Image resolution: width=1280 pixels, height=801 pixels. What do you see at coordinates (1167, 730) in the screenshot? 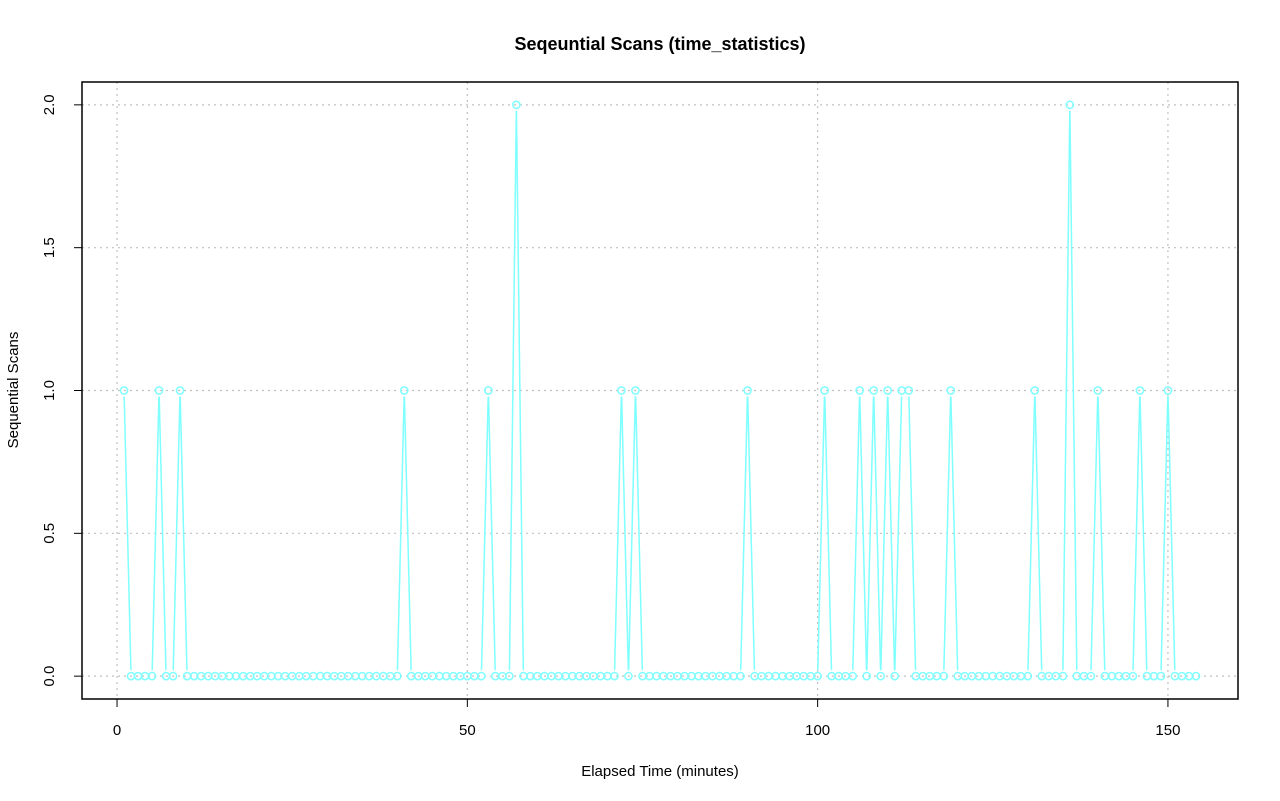
I see `x-tick-label: 150` at bounding box center [1167, 730].